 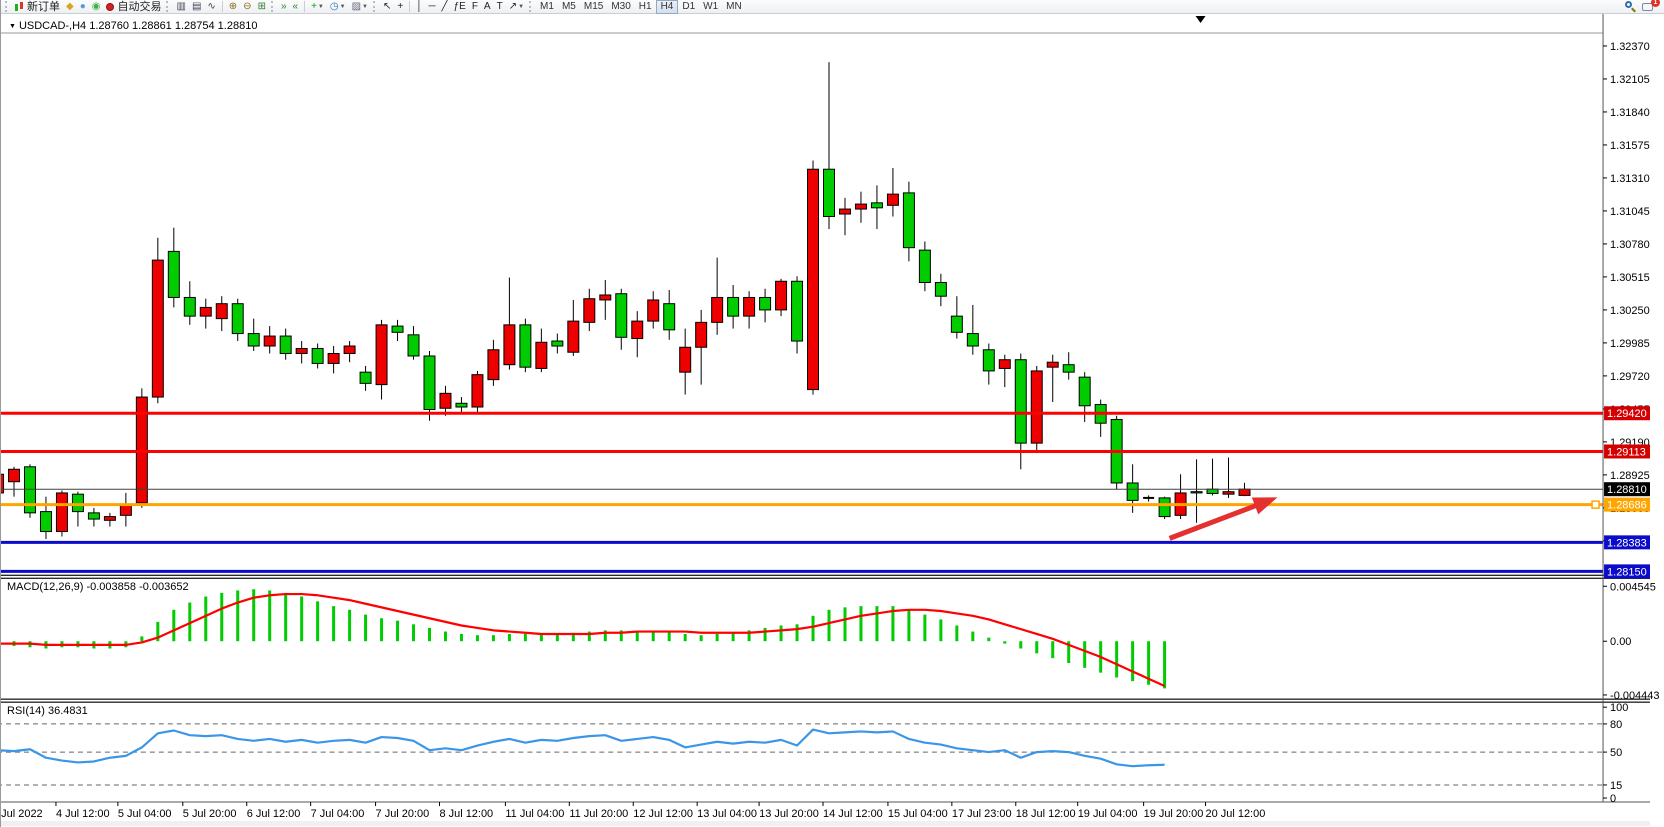 I want to click on annotation-arrow, so click(x=1215, y=521).